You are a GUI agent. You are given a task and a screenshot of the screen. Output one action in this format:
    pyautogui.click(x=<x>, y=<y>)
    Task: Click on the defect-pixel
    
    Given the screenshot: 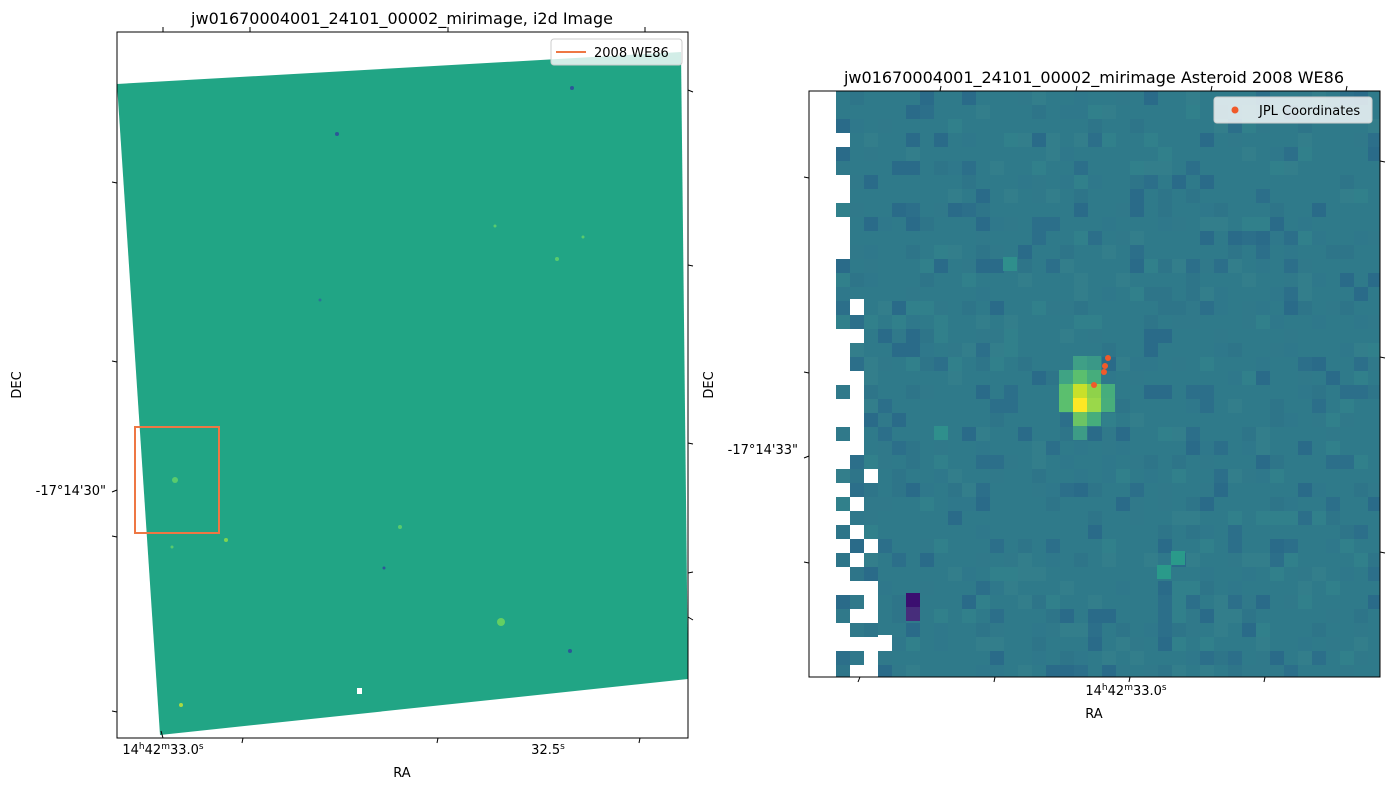 What is the action you would take?
    pyautogui.click(x=913, y=614)
    